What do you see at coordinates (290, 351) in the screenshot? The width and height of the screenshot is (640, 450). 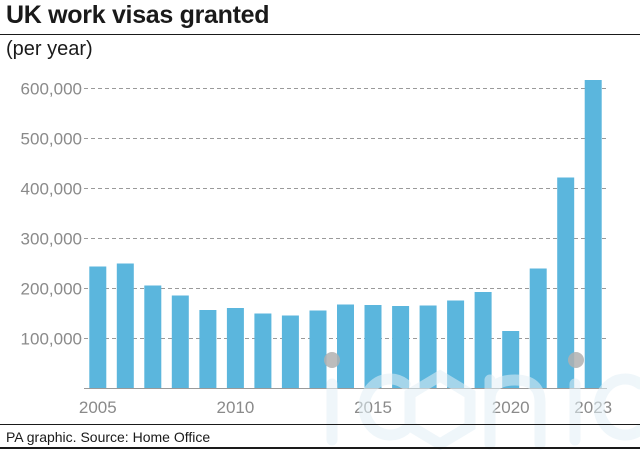 I see `bar-2012` at bounding box center [290, 351].